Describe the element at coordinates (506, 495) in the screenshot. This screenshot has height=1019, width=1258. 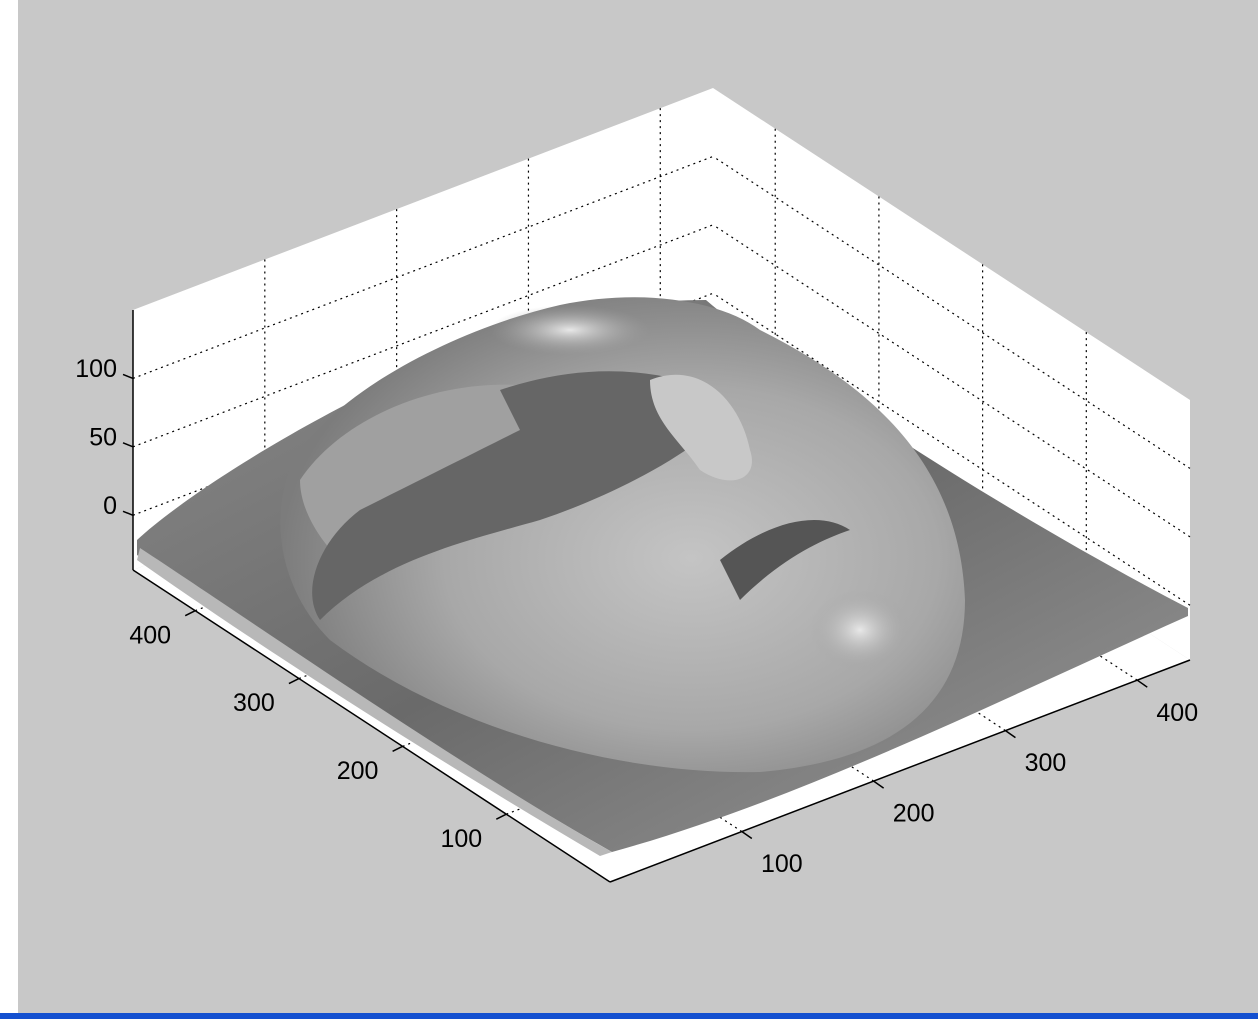
I see `eye-shadow` at that location.